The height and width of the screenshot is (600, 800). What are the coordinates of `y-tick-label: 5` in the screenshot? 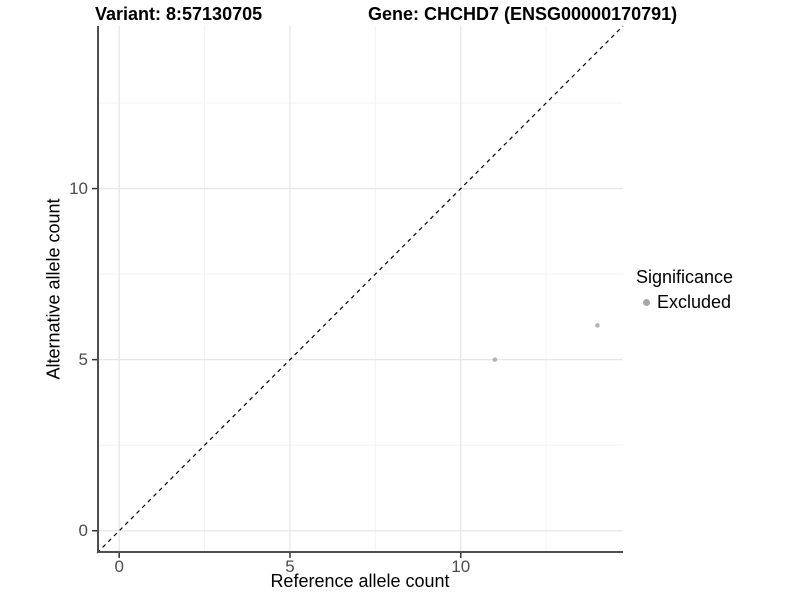 It's located at (83, 359).